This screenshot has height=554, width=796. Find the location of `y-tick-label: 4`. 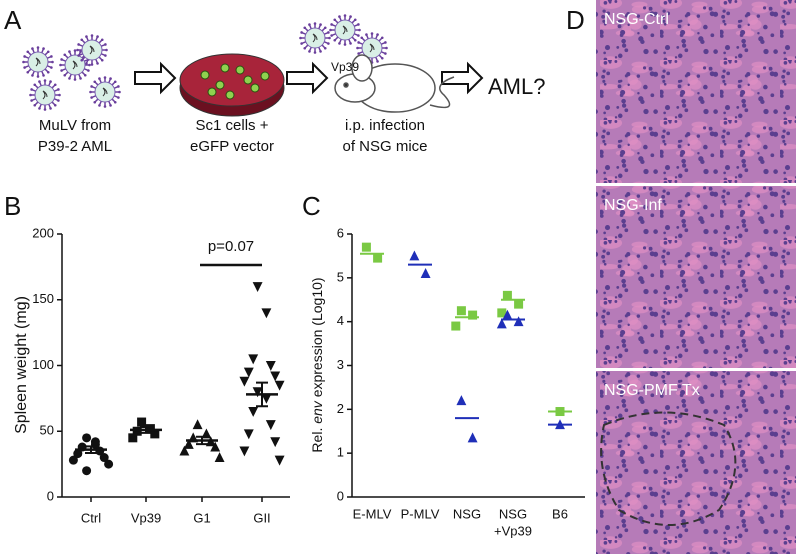

y-tick-label: 4 is located at coordinates (340, 320).